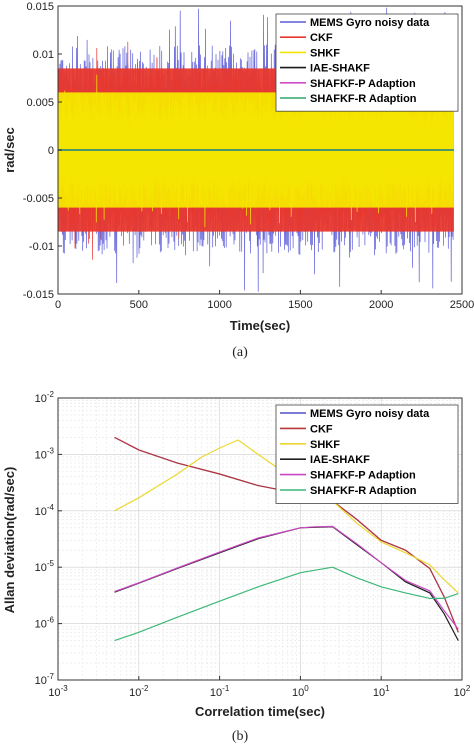  What do you see at coordinates (9, 540) in the screenshot?
I see `panel-b-ylabel: Allan deviation(rad/sec)` at bounding box center [9, 540].